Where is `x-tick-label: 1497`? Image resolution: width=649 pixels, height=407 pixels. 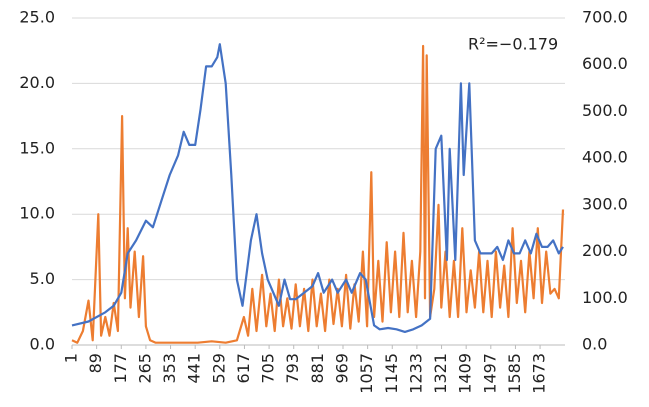
x-tick-label: 1497 is located at coordinates (489, 373).